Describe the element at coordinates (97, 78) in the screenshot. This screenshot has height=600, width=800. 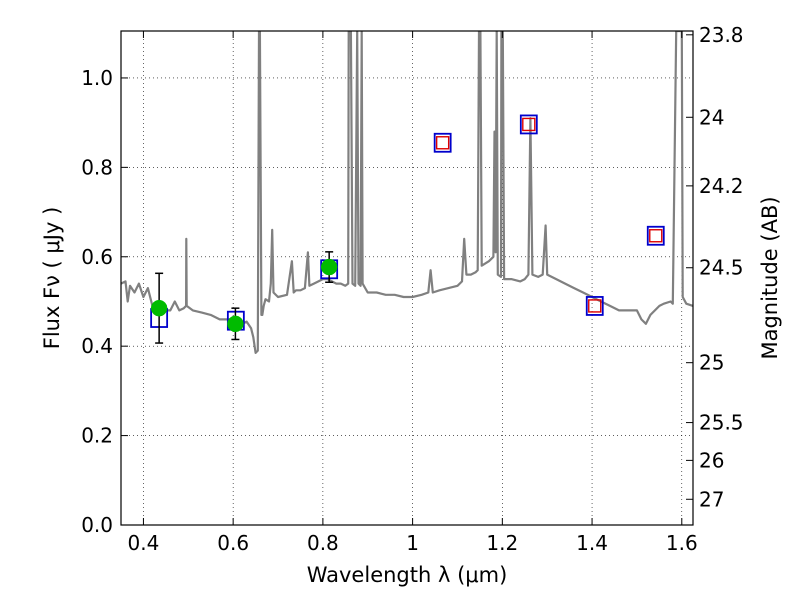
I see `y-tick-label: 1.0` at that location.